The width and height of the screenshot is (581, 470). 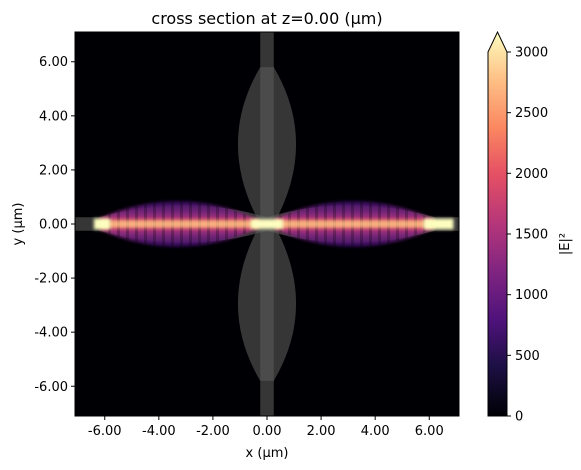 What do you see at coordinates (51, 279) in the screenshot?
I see `y-tick-label: -2.00` at bounding box center [51, 279].